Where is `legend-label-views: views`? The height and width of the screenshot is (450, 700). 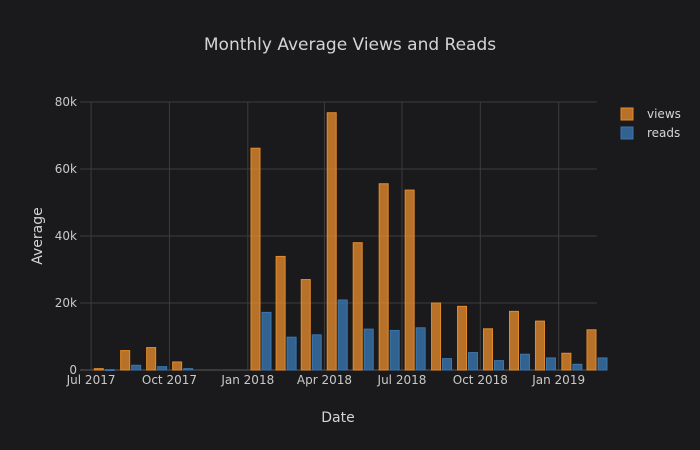
legend-label-views: views is located at coordinates (664, 114).